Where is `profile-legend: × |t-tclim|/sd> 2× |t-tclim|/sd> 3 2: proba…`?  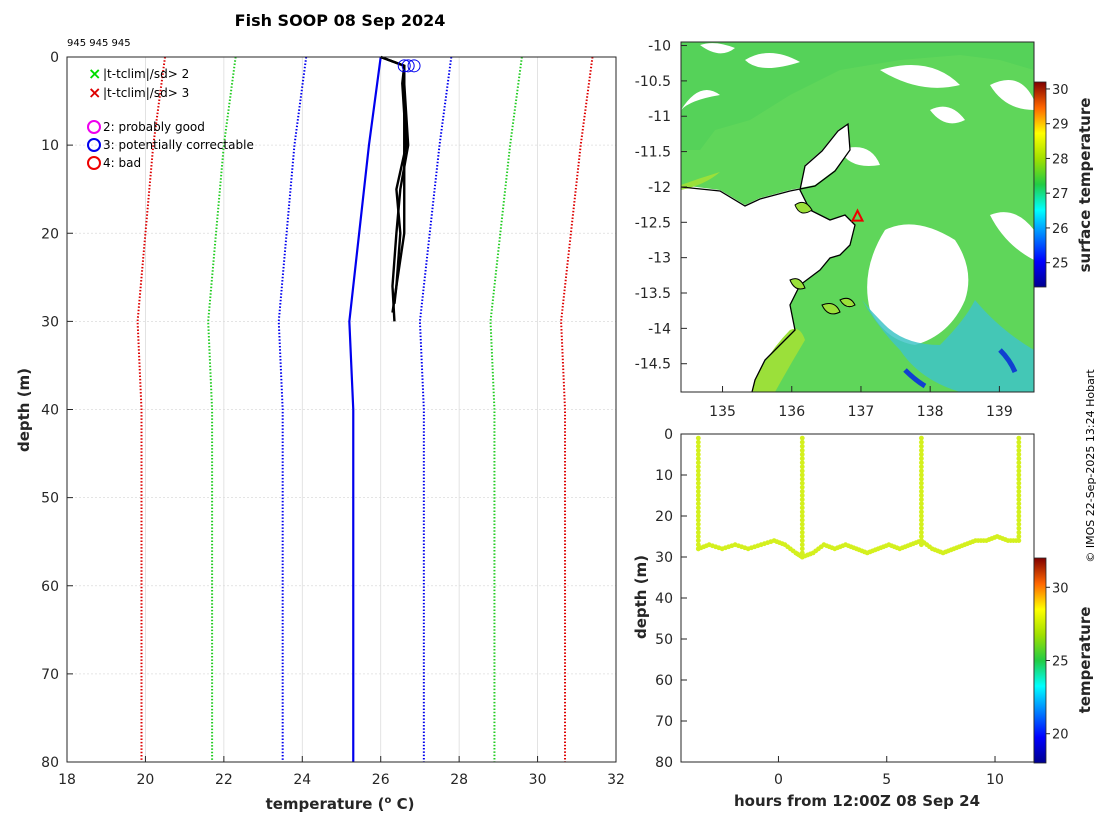 profile-legend: × |t-tclim|/sd> 2× |t-tclim|/sd> 3 2: proba… is located at coordinates (170, 117).